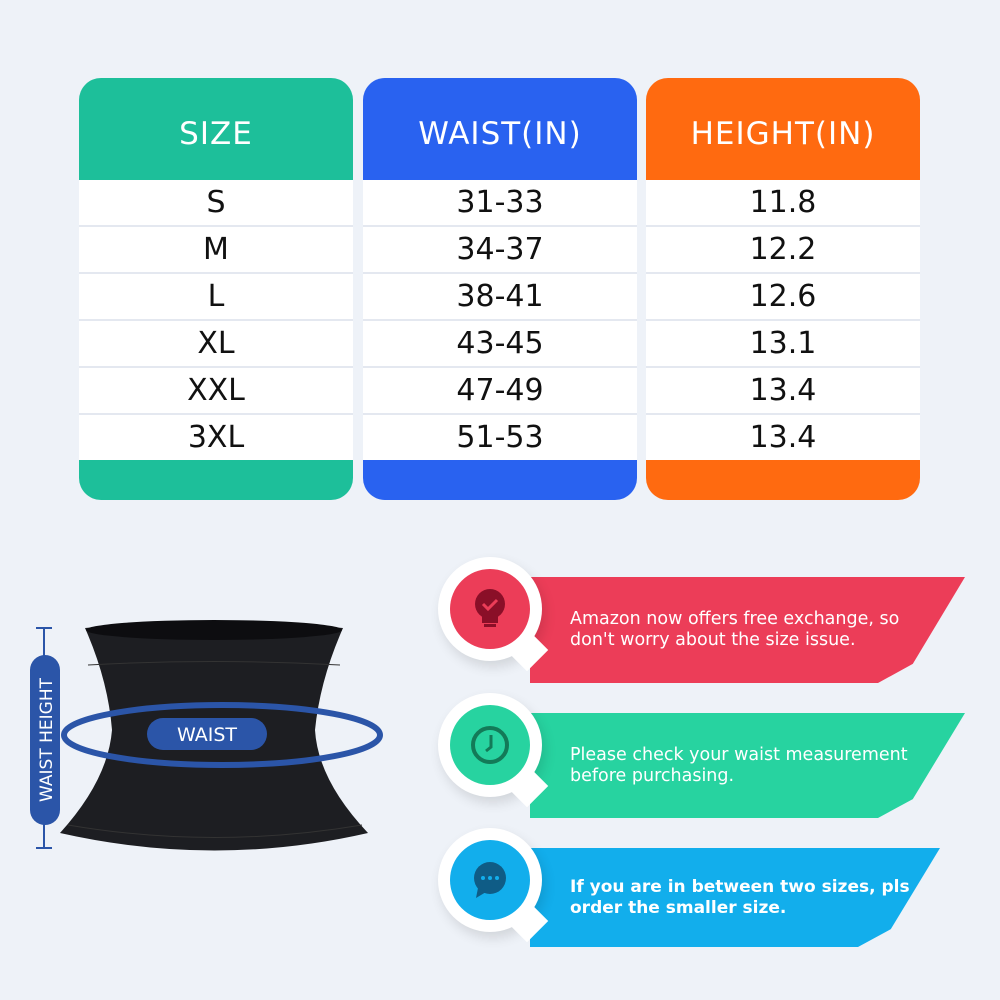 The image size is (1000, 1000). I want to click on waist-height-label: WAIST HEIGHT, so click(47, 739).